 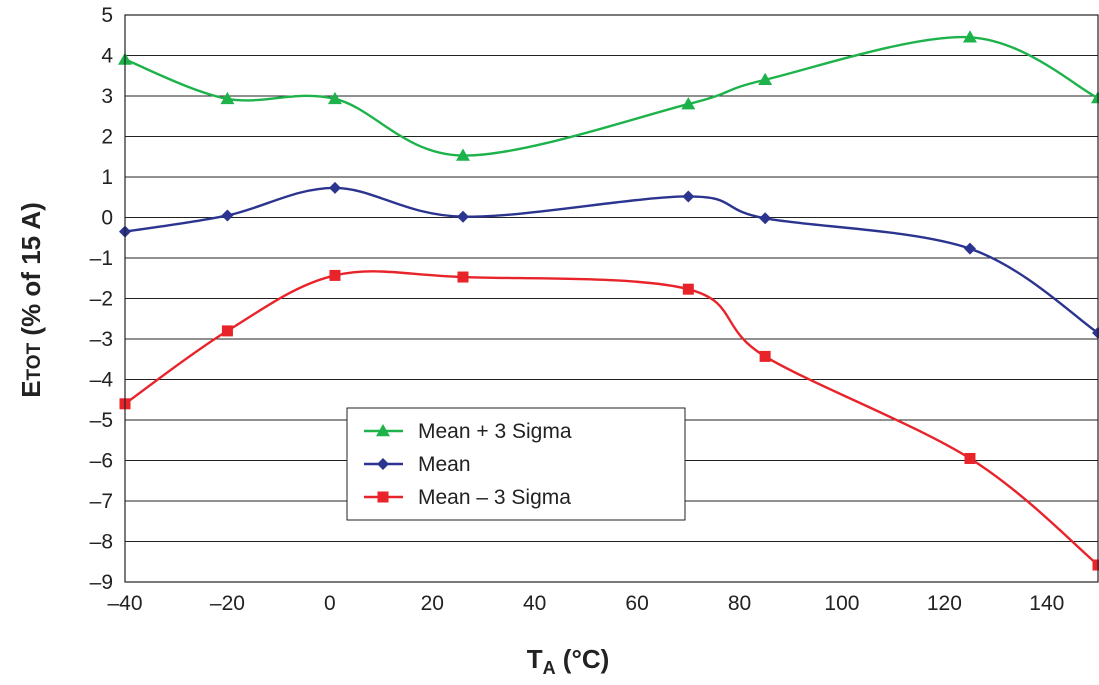 I want to click on x-axis-title-main: T, so click(x=535, y=659).